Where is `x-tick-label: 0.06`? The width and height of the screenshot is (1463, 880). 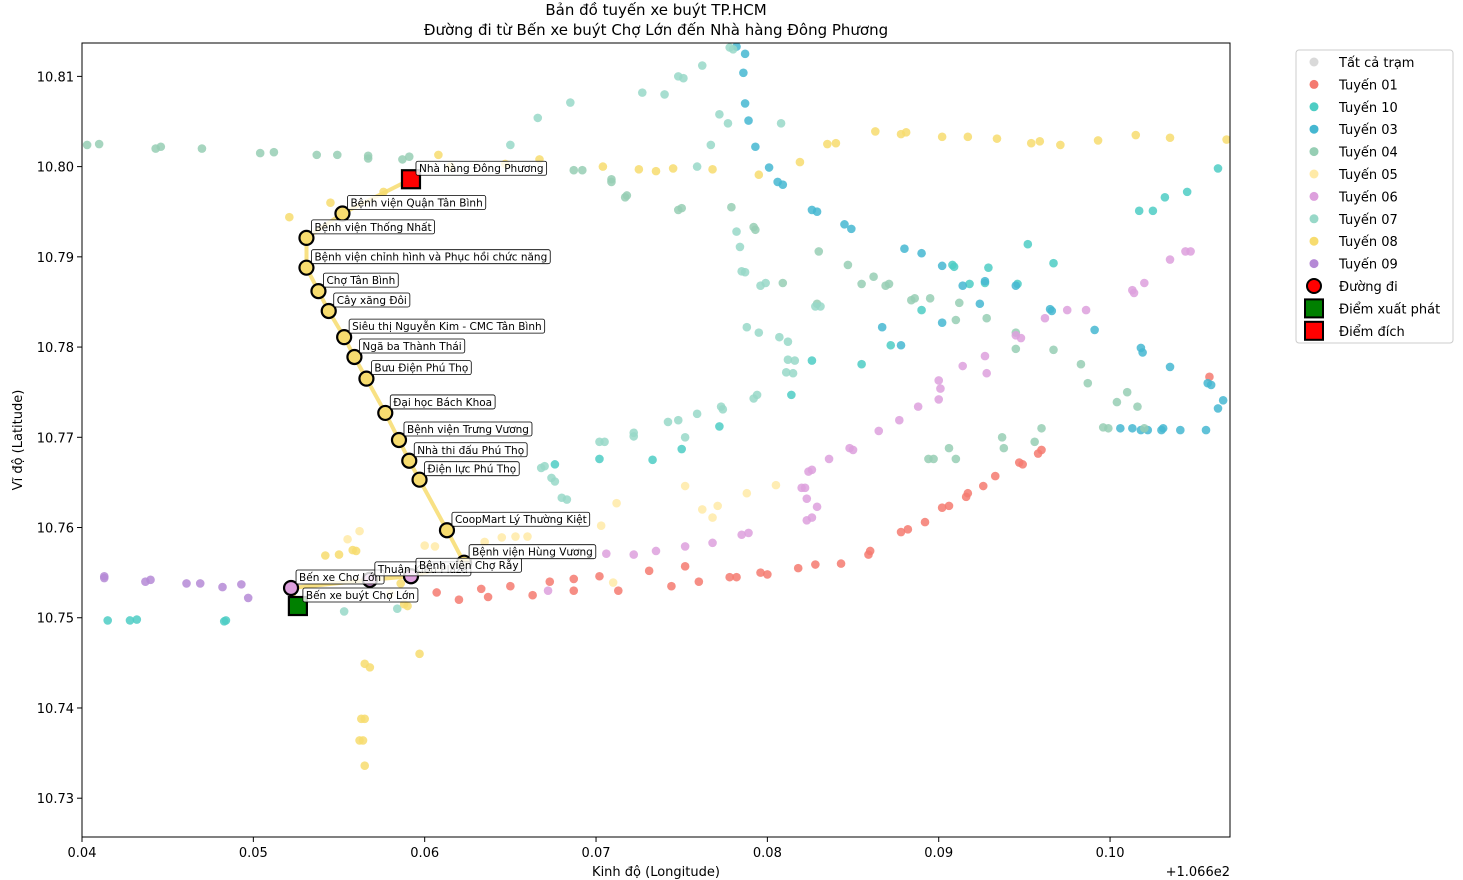
x-tick-label: 0.06 is located at coordinates (424, 853).